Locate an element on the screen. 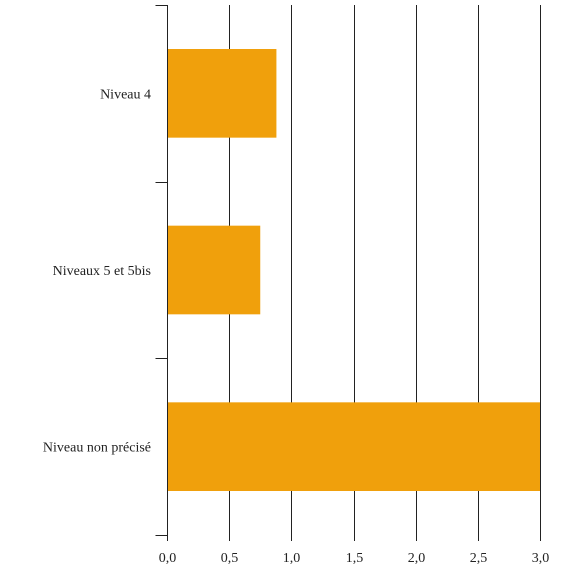 The image size is (565, 568). x-tick-label: 3,0 is located at coordinates (541, 558).